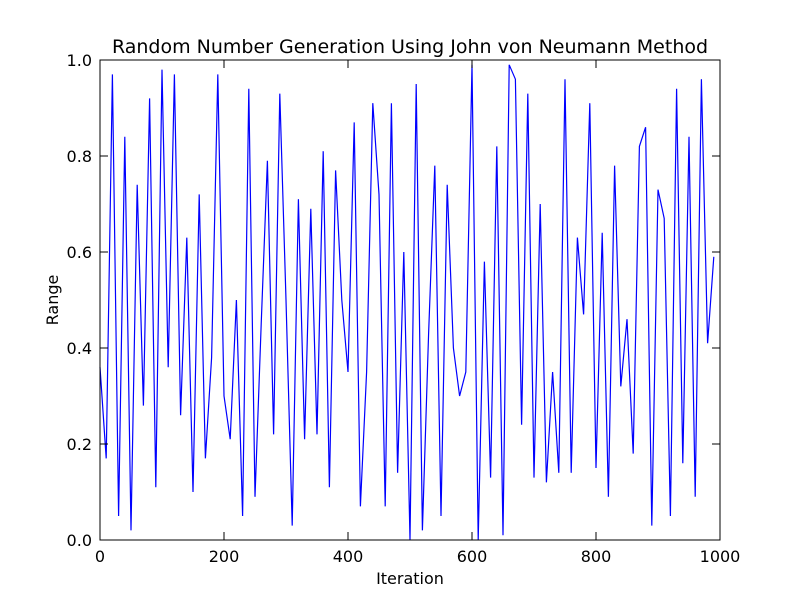  I want to click on x-tick-label: 200, so click(224, 556).